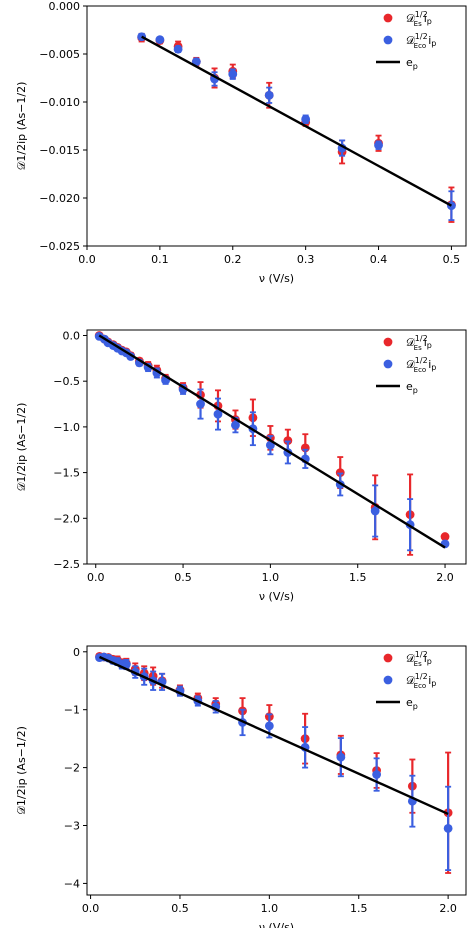 This screenshot has height=928, width=474. What do you see at coordinates (72, 826) in the screenshot?
I see `y-tick-label: −3` at bounding box center [72, 826].